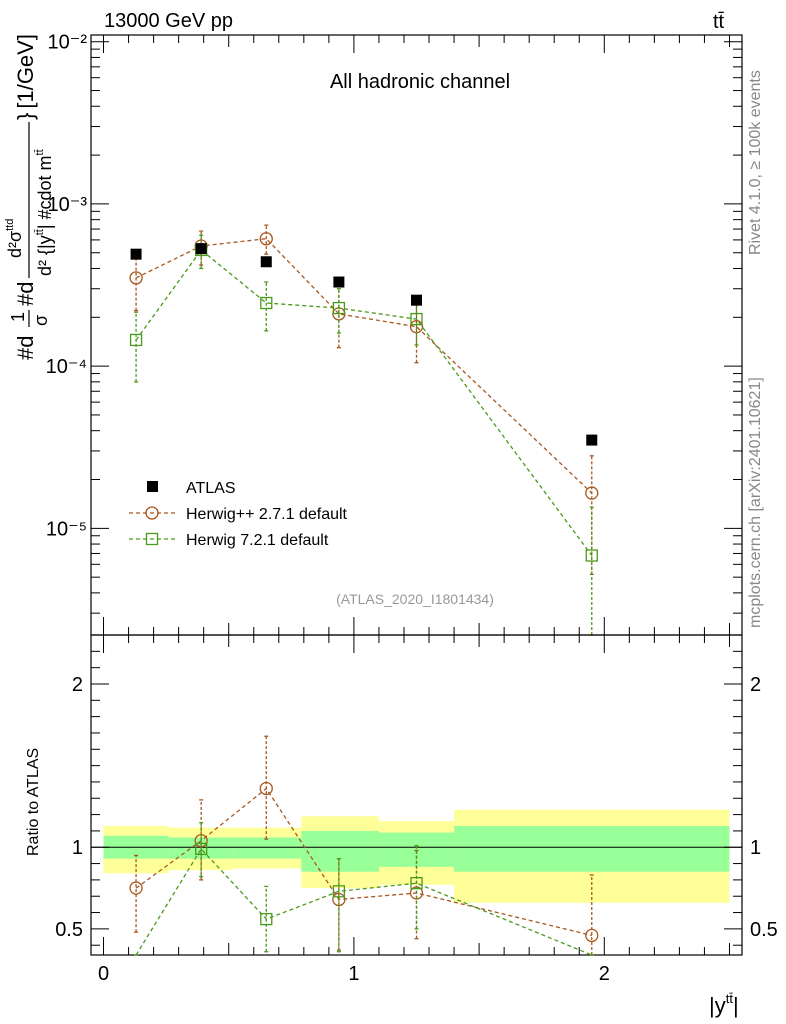 This screenshot has width=786, height=1024. Describe the element at coordinates (719, 22) in the screenshot. I see `process-label: tt̄` at that location.